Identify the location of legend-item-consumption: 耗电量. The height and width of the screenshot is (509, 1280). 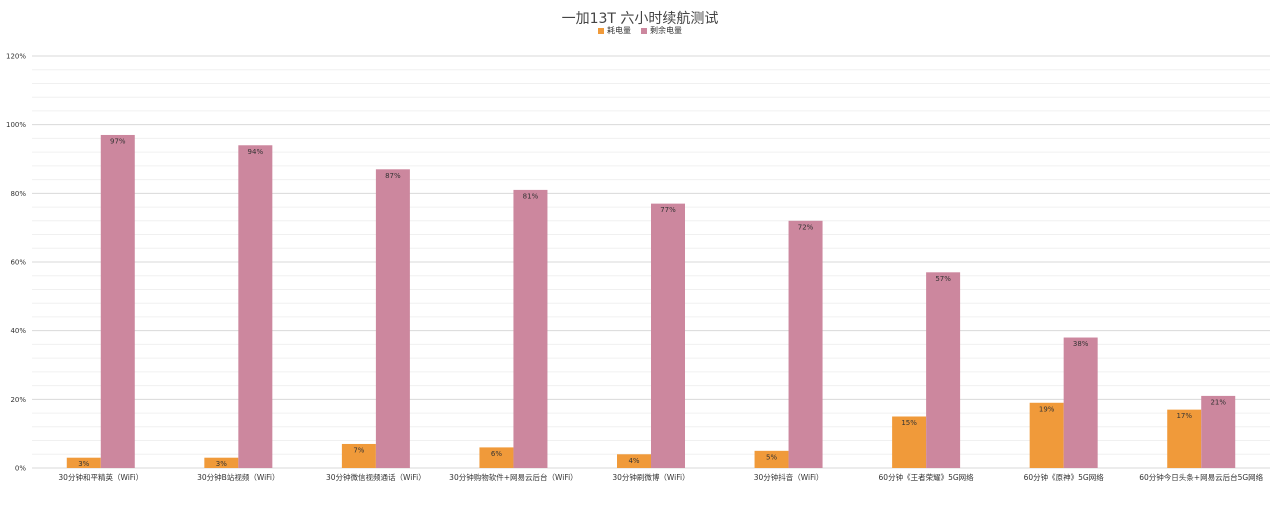
(614, 30).